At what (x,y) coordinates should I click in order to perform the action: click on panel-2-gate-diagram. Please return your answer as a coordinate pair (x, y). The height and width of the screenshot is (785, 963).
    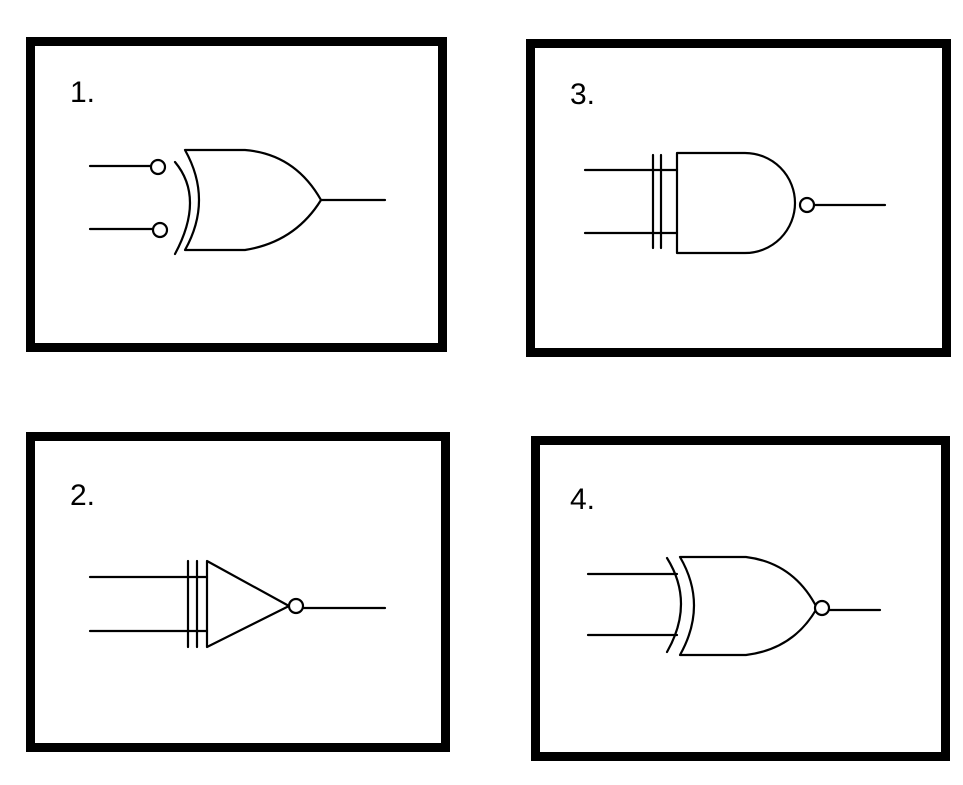
    Looking at the image, I should click on (237, 604).